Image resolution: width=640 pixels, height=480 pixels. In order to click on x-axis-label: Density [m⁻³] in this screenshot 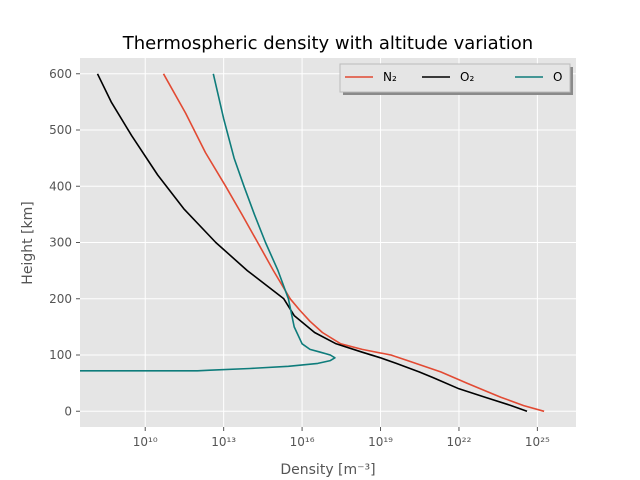, I will do `click(327, 470)`.